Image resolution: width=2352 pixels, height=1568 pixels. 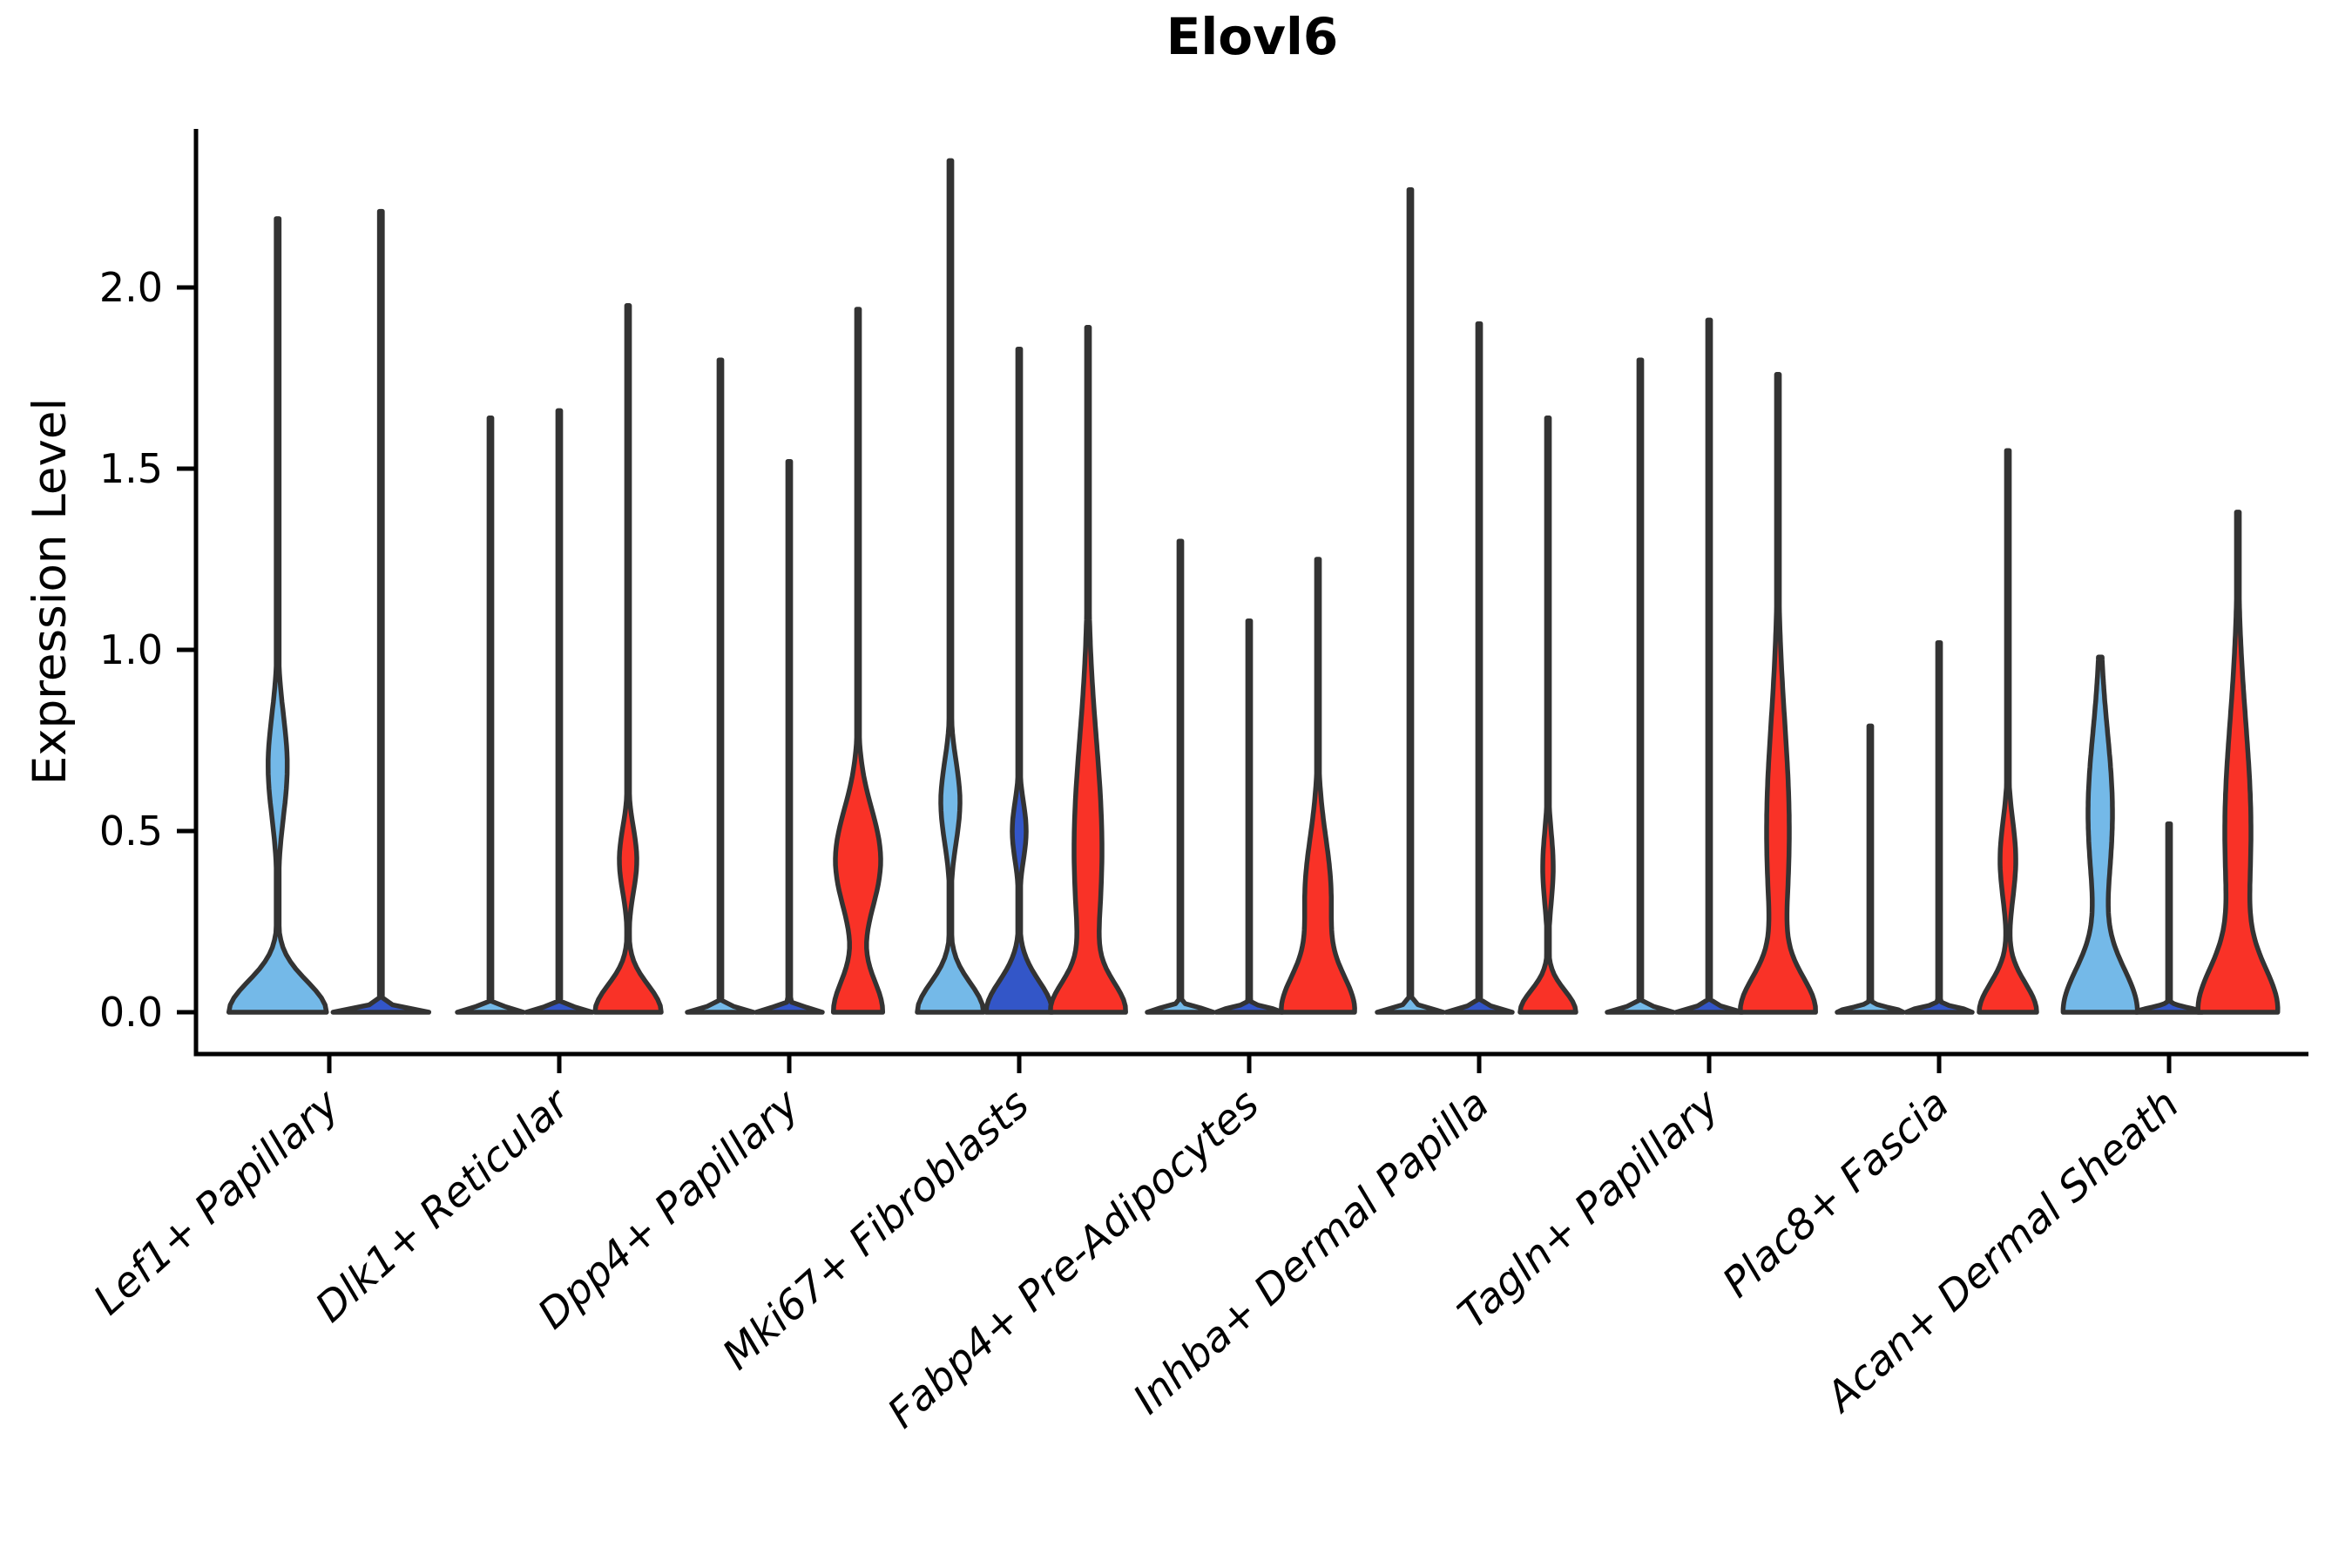 What do you see at coordinates (1836, 1194) in the screenshot?
I see `x-tick-label: Plac8+ Fascia` at bounding box center [1836, 1194].